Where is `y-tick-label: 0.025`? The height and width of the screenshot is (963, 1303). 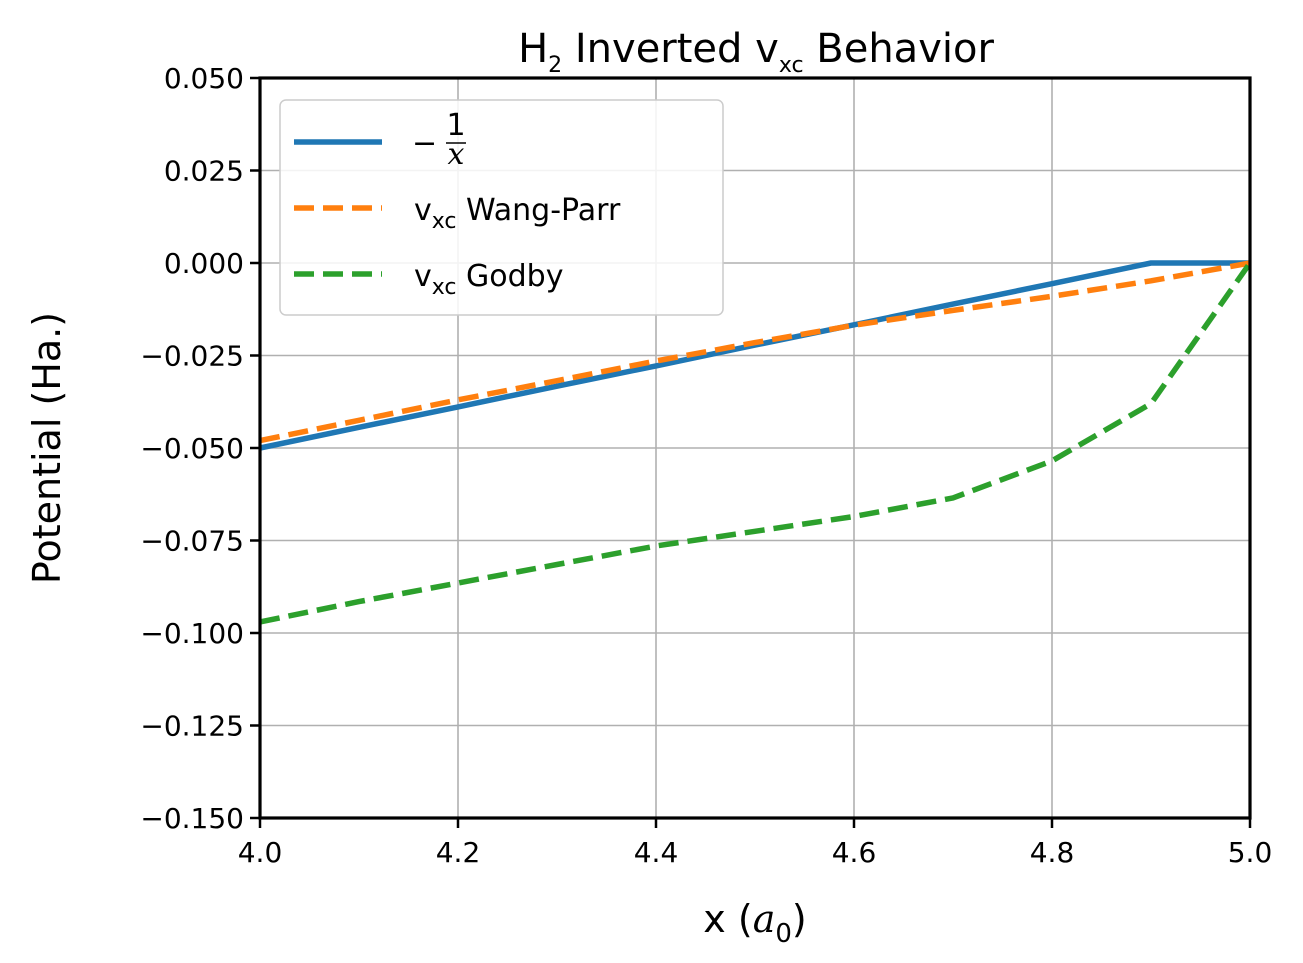 y-tick-label: 0.025 is located at coordinates (204, 171).